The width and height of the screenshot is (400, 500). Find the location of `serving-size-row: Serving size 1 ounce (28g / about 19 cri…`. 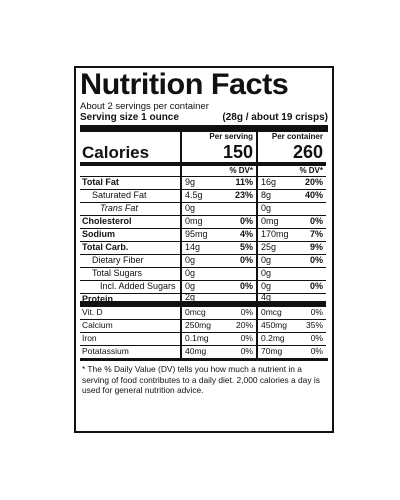

serving-size-row: Serving size 1 ounce (28g / about 19 cri… is located at coordinates (204, 122).